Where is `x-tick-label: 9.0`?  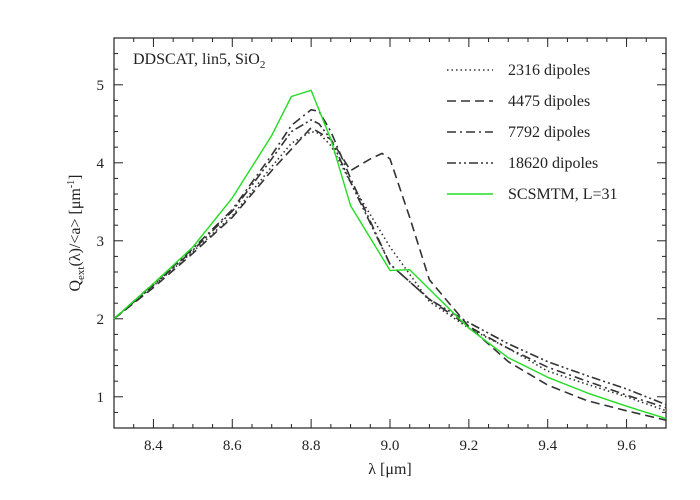
x-tick-label: 9.0 is located at coordinates (390, 446).